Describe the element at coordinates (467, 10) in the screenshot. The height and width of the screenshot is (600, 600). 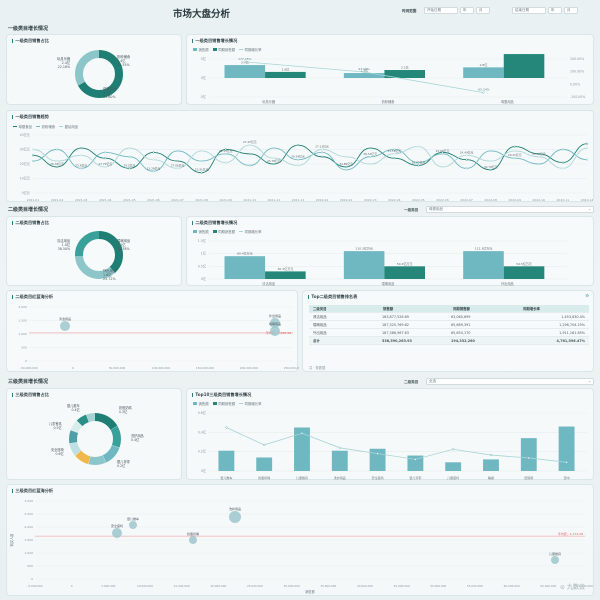
I see `year-select: 年` at that location.